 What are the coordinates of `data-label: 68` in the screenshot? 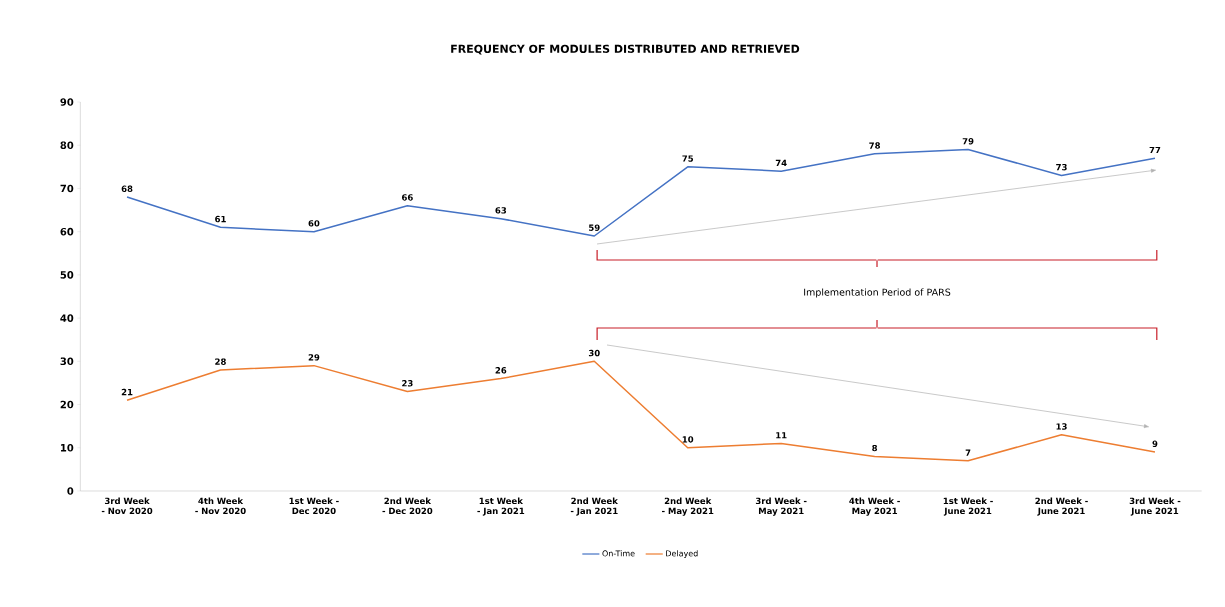 It's located at (127, 188).